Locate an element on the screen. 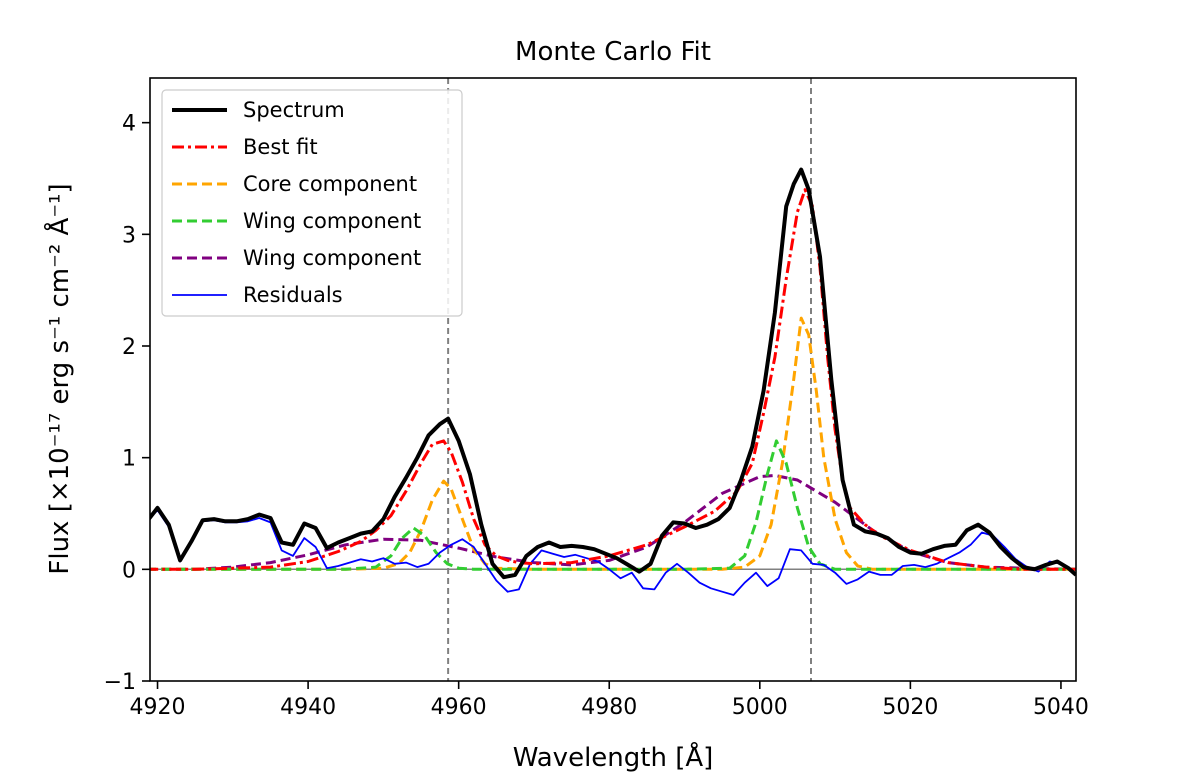  y-tick-label: 3 is located at coordinates (129, 235).